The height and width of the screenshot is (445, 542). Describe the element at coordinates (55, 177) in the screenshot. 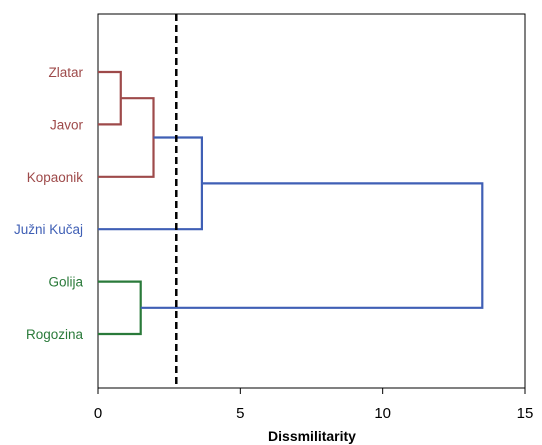

I see `leaf-label: Kopaonik` at that location.